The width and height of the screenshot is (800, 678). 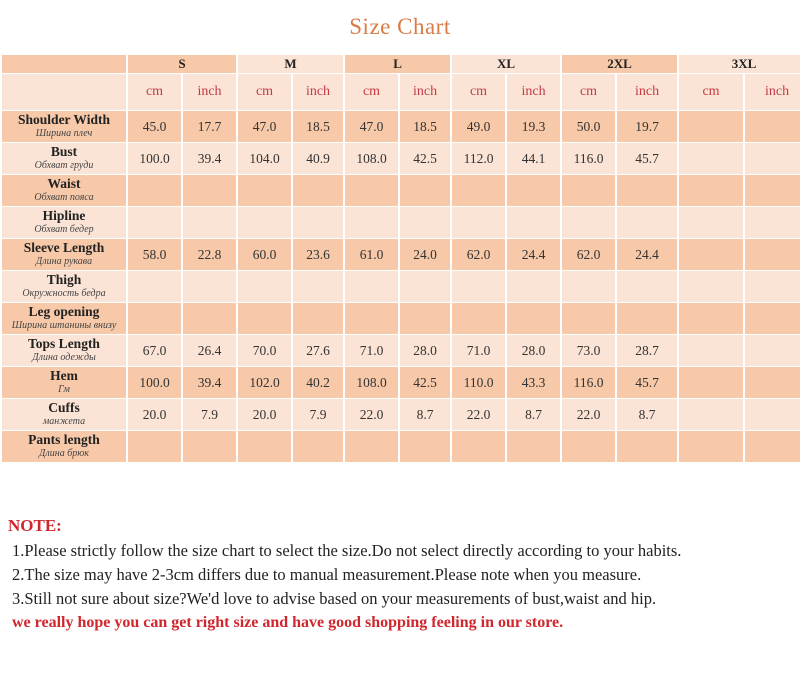 I want to click on value-cell: 70.0, so click(x=265, y=351).